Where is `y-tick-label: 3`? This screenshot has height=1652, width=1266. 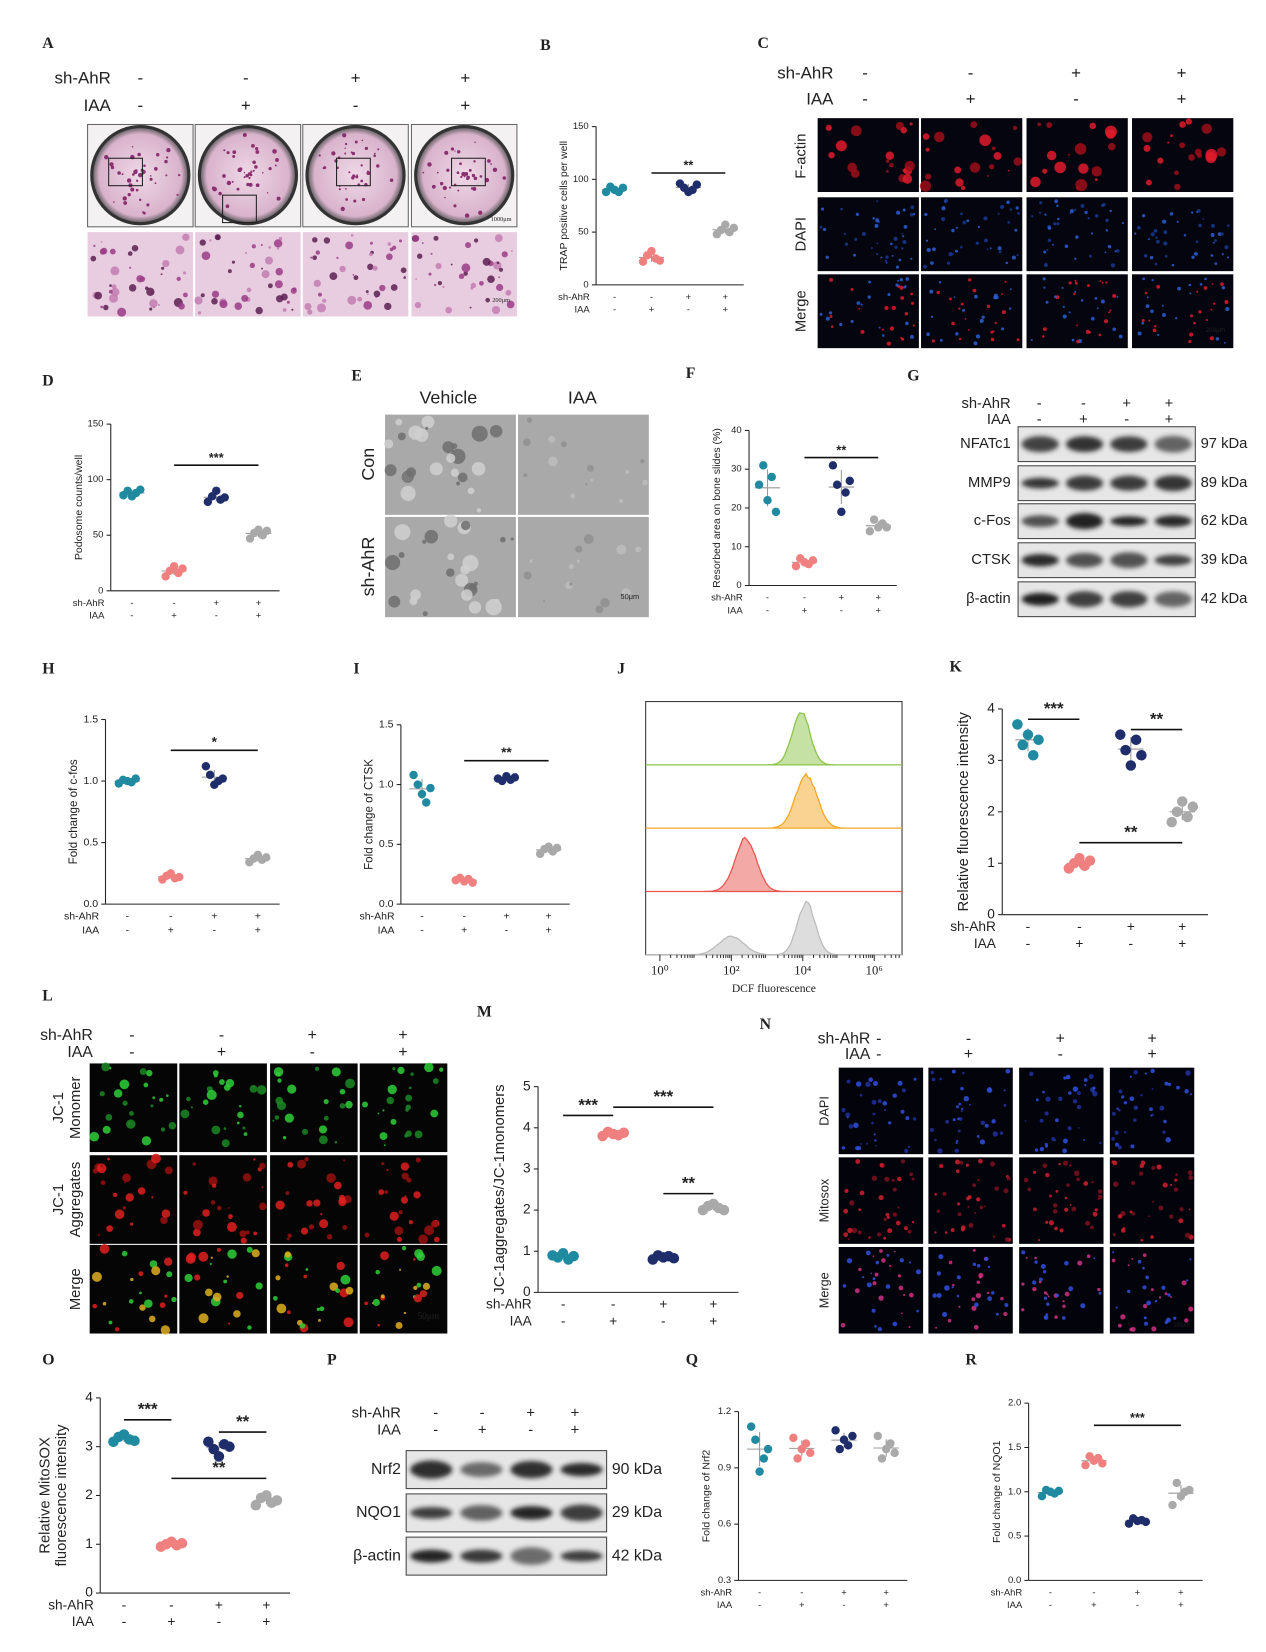
y-tick-label: 3 is located at coordinates (527, 1168).